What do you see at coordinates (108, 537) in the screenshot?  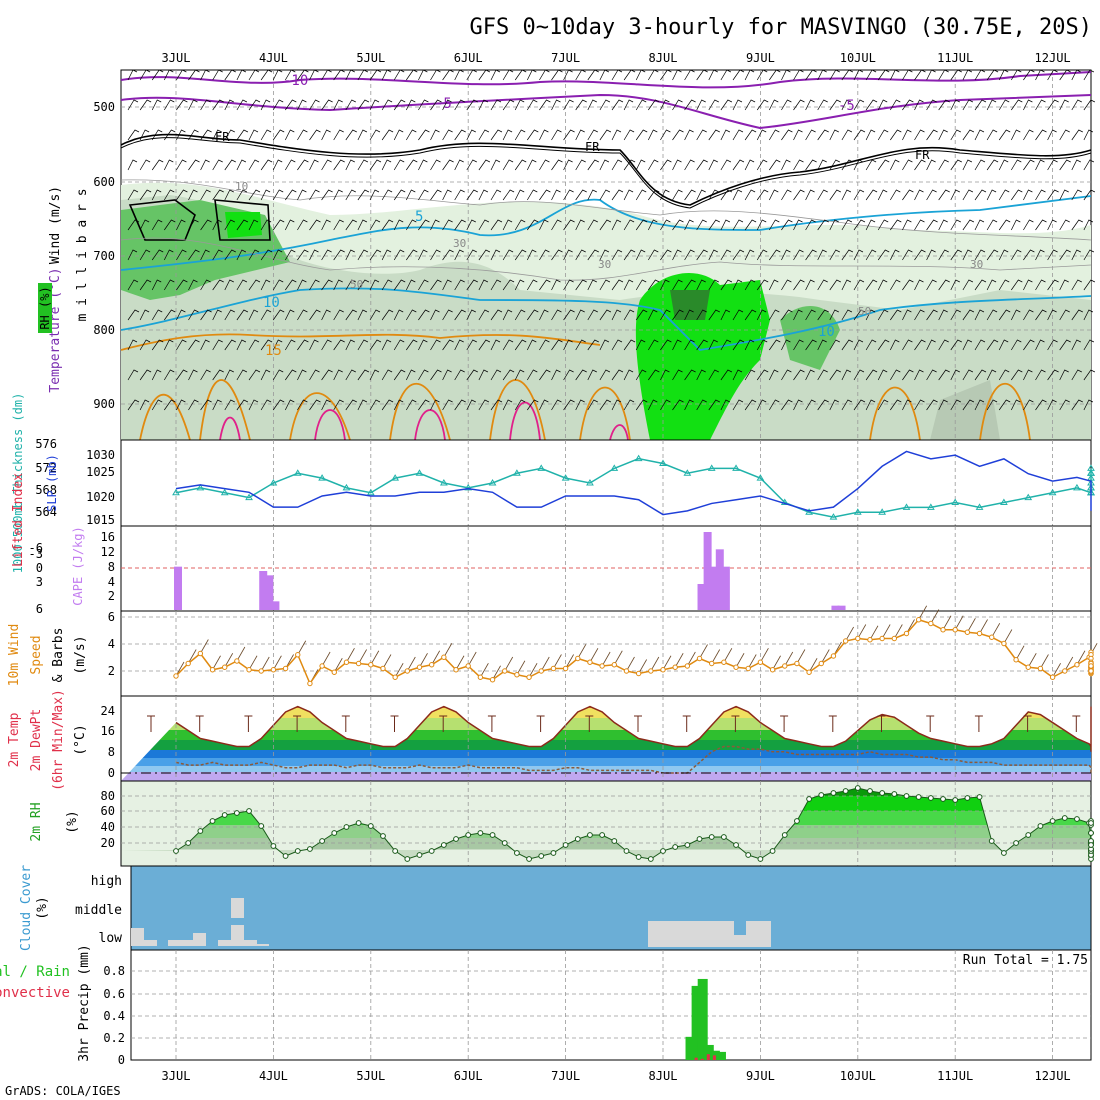 I see `axis-tick-label: 16` at bounding box center [108, 537].